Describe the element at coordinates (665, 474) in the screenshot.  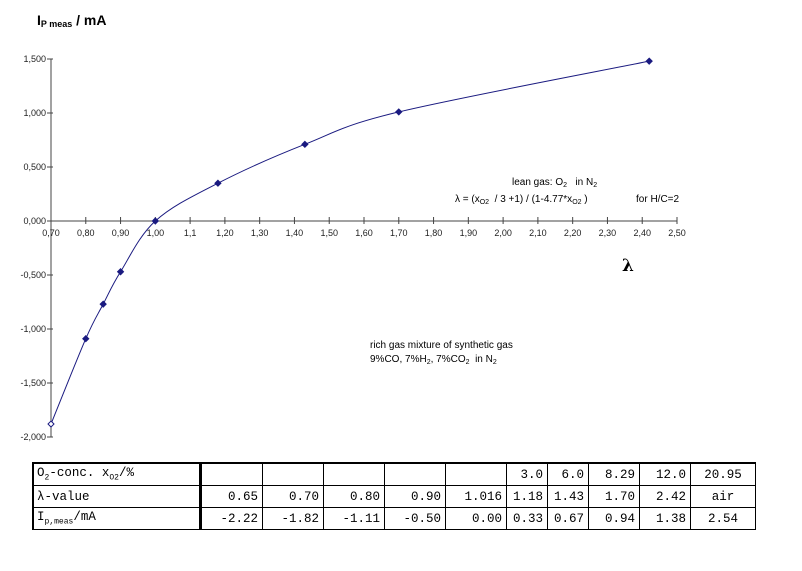
I see `table-cell: 12.0` at that location.